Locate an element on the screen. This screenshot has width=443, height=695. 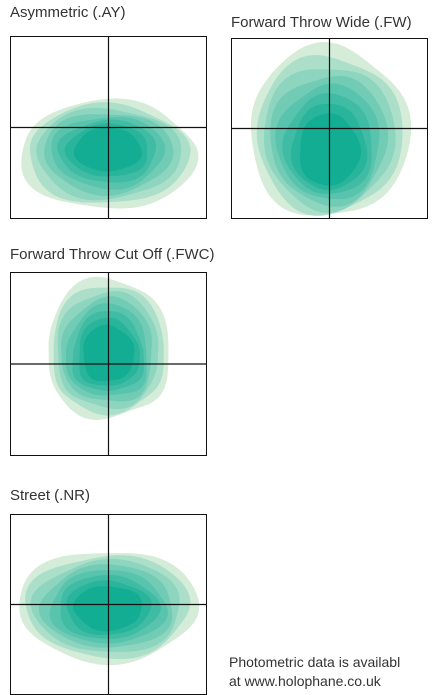
isolux-diagram-street is located at coordinates (108, 604).